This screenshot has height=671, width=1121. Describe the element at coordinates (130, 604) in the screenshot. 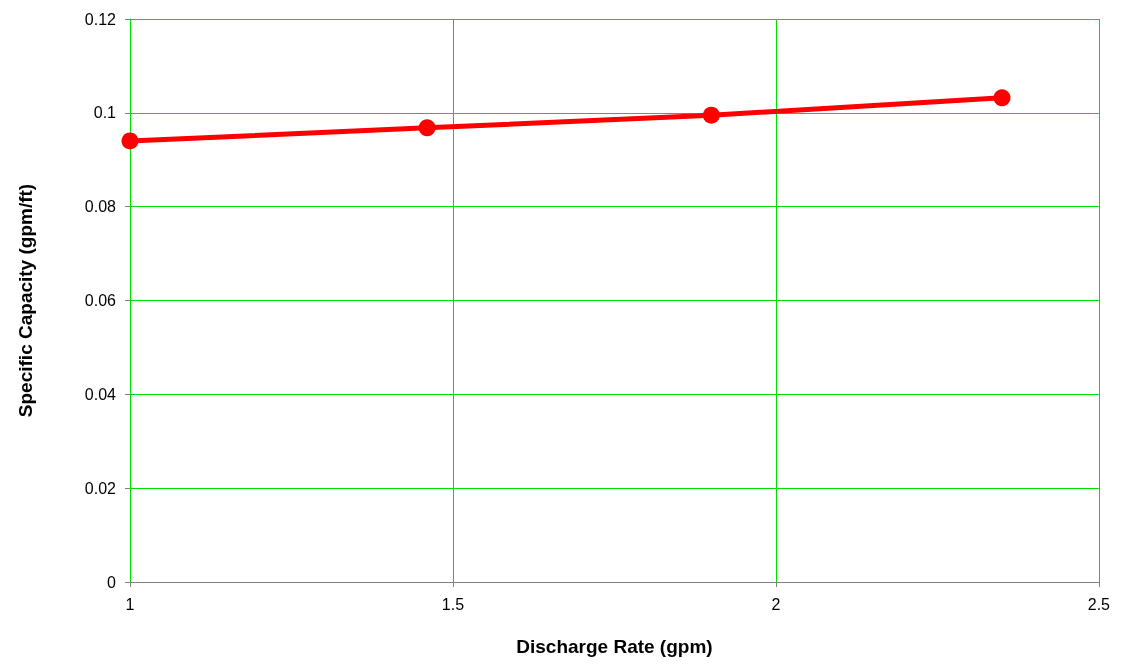

I see `x-tick-label: 1` at that location.